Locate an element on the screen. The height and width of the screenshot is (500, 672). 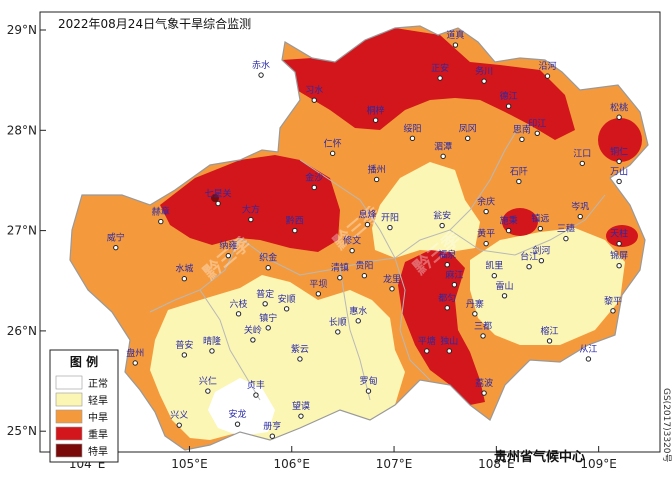
city-label: 兴义 is located at coordinates (179, 415).